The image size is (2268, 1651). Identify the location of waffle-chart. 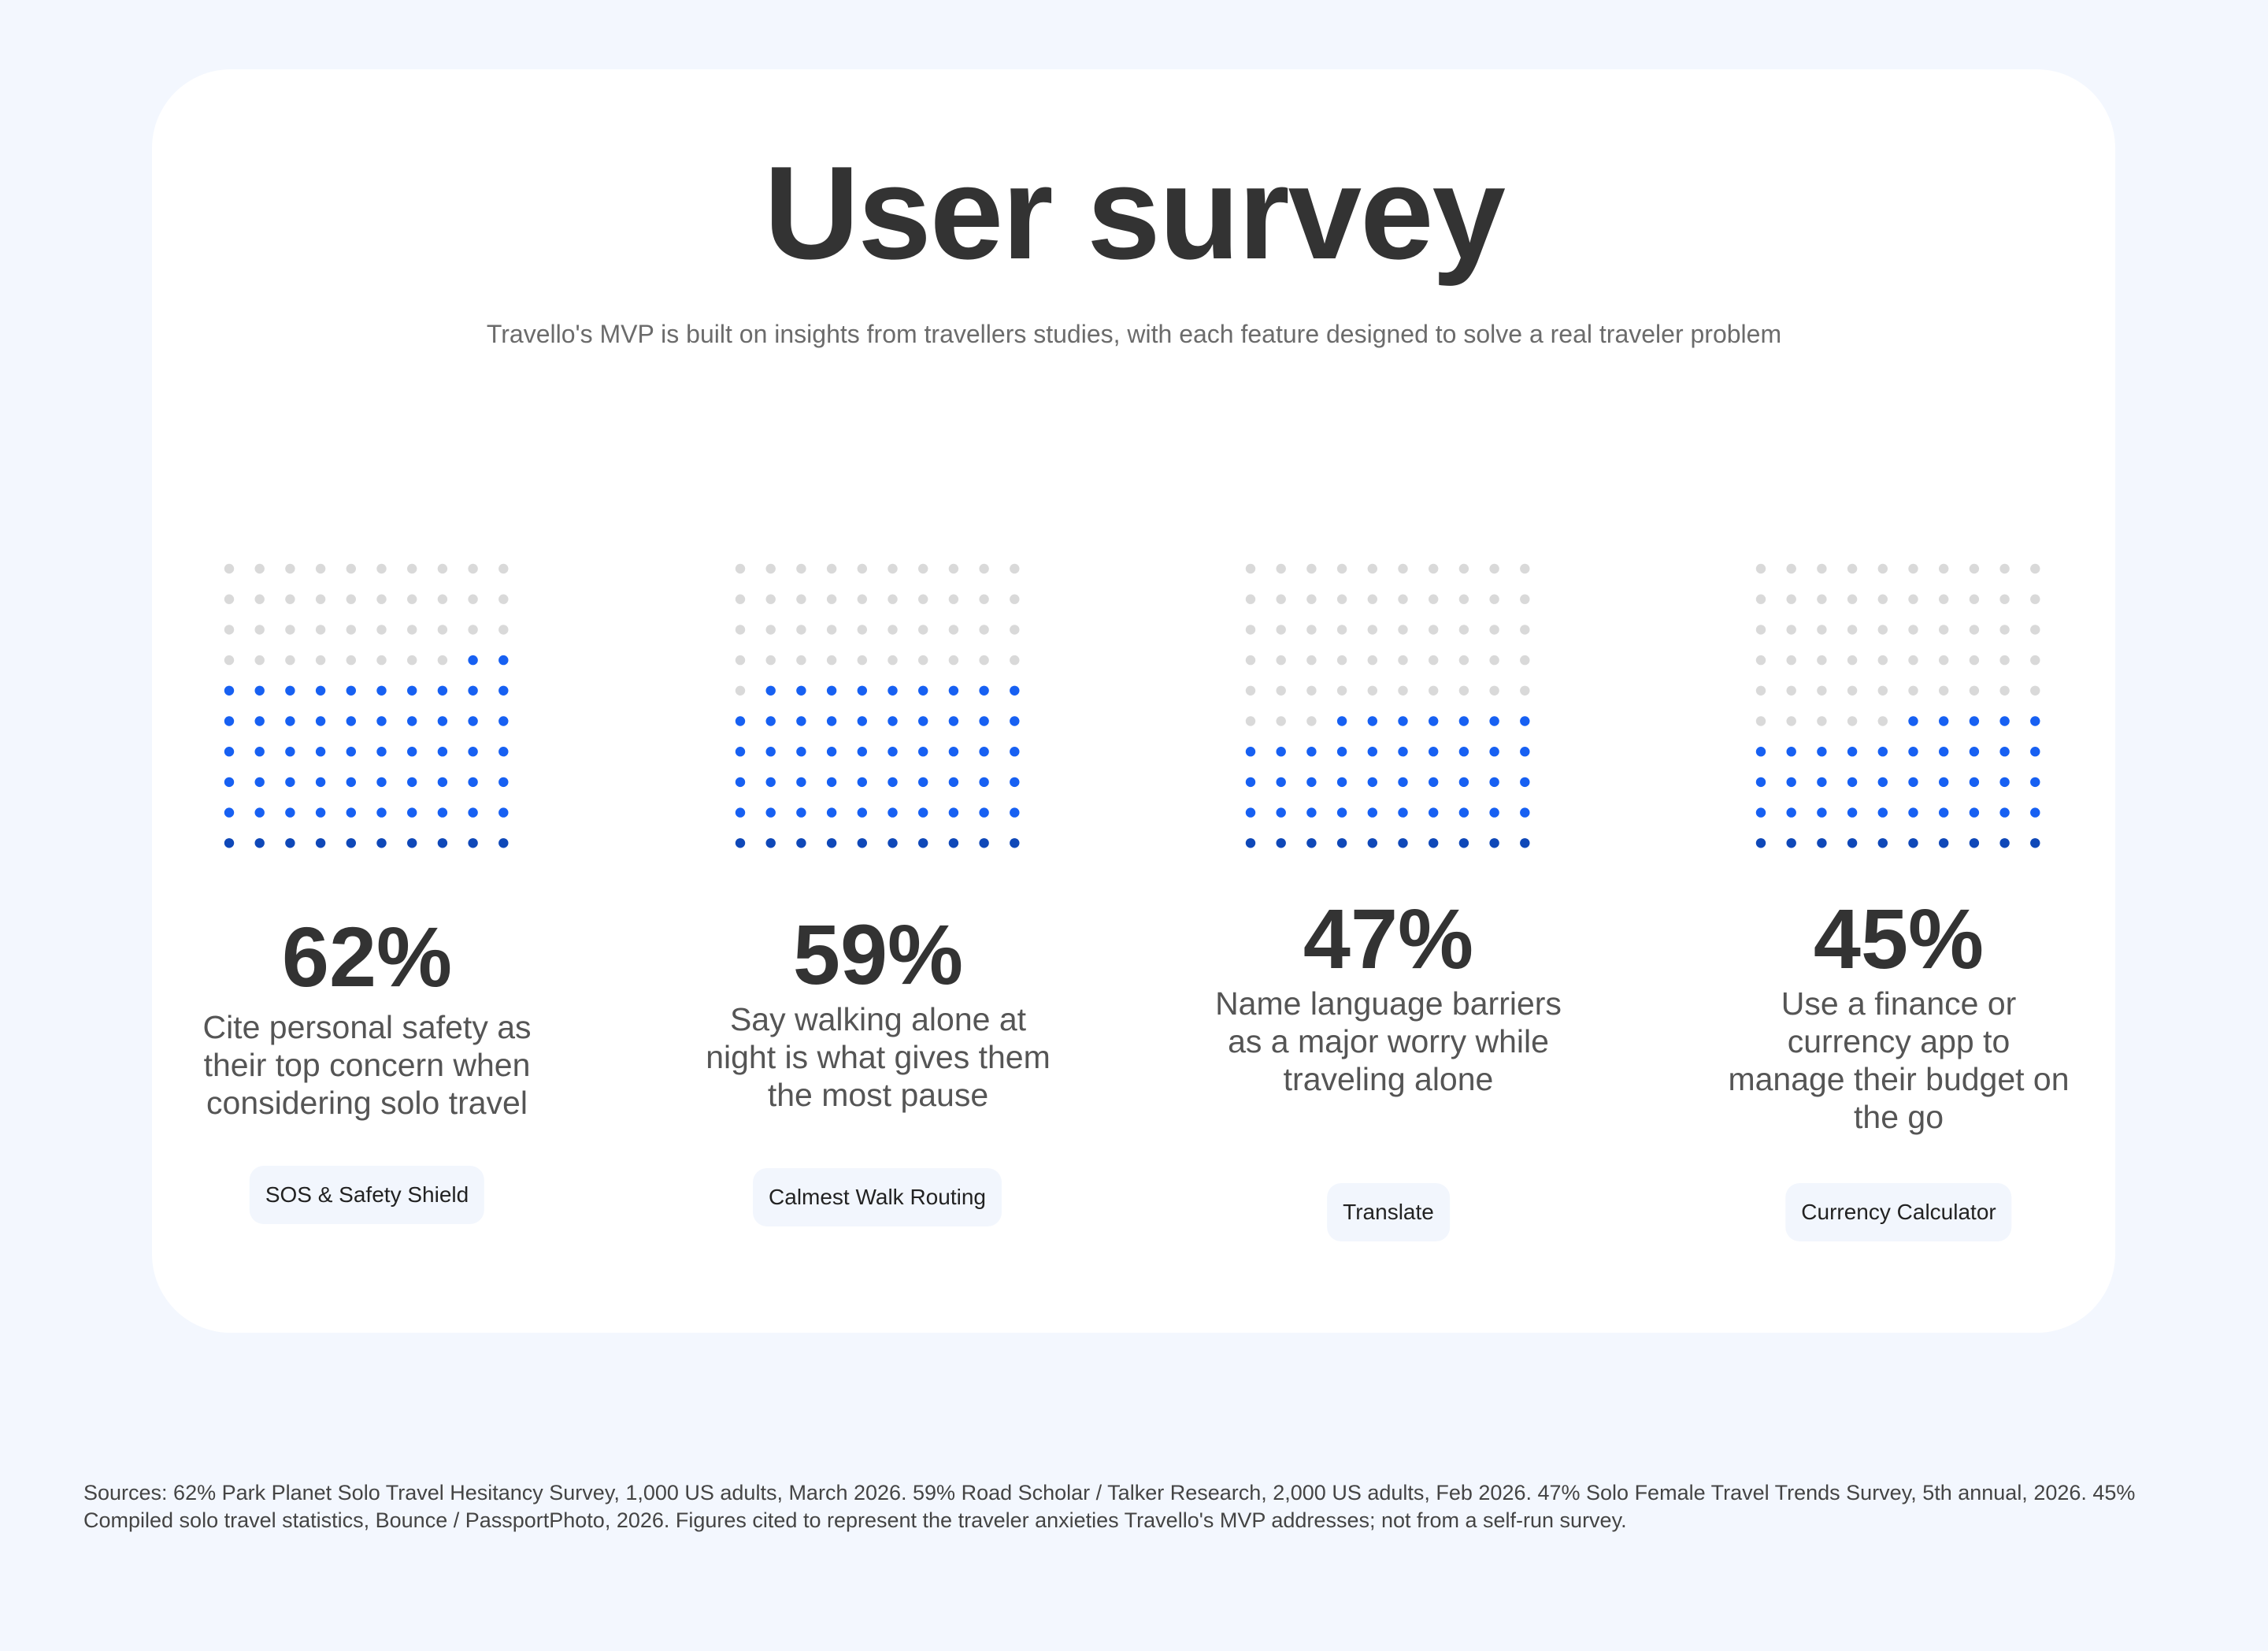
(1897, 705).